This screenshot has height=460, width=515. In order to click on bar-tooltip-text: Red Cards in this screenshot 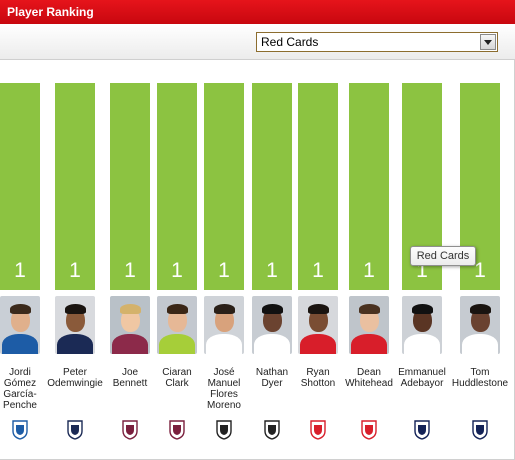, I will do `click(443, 256)`.